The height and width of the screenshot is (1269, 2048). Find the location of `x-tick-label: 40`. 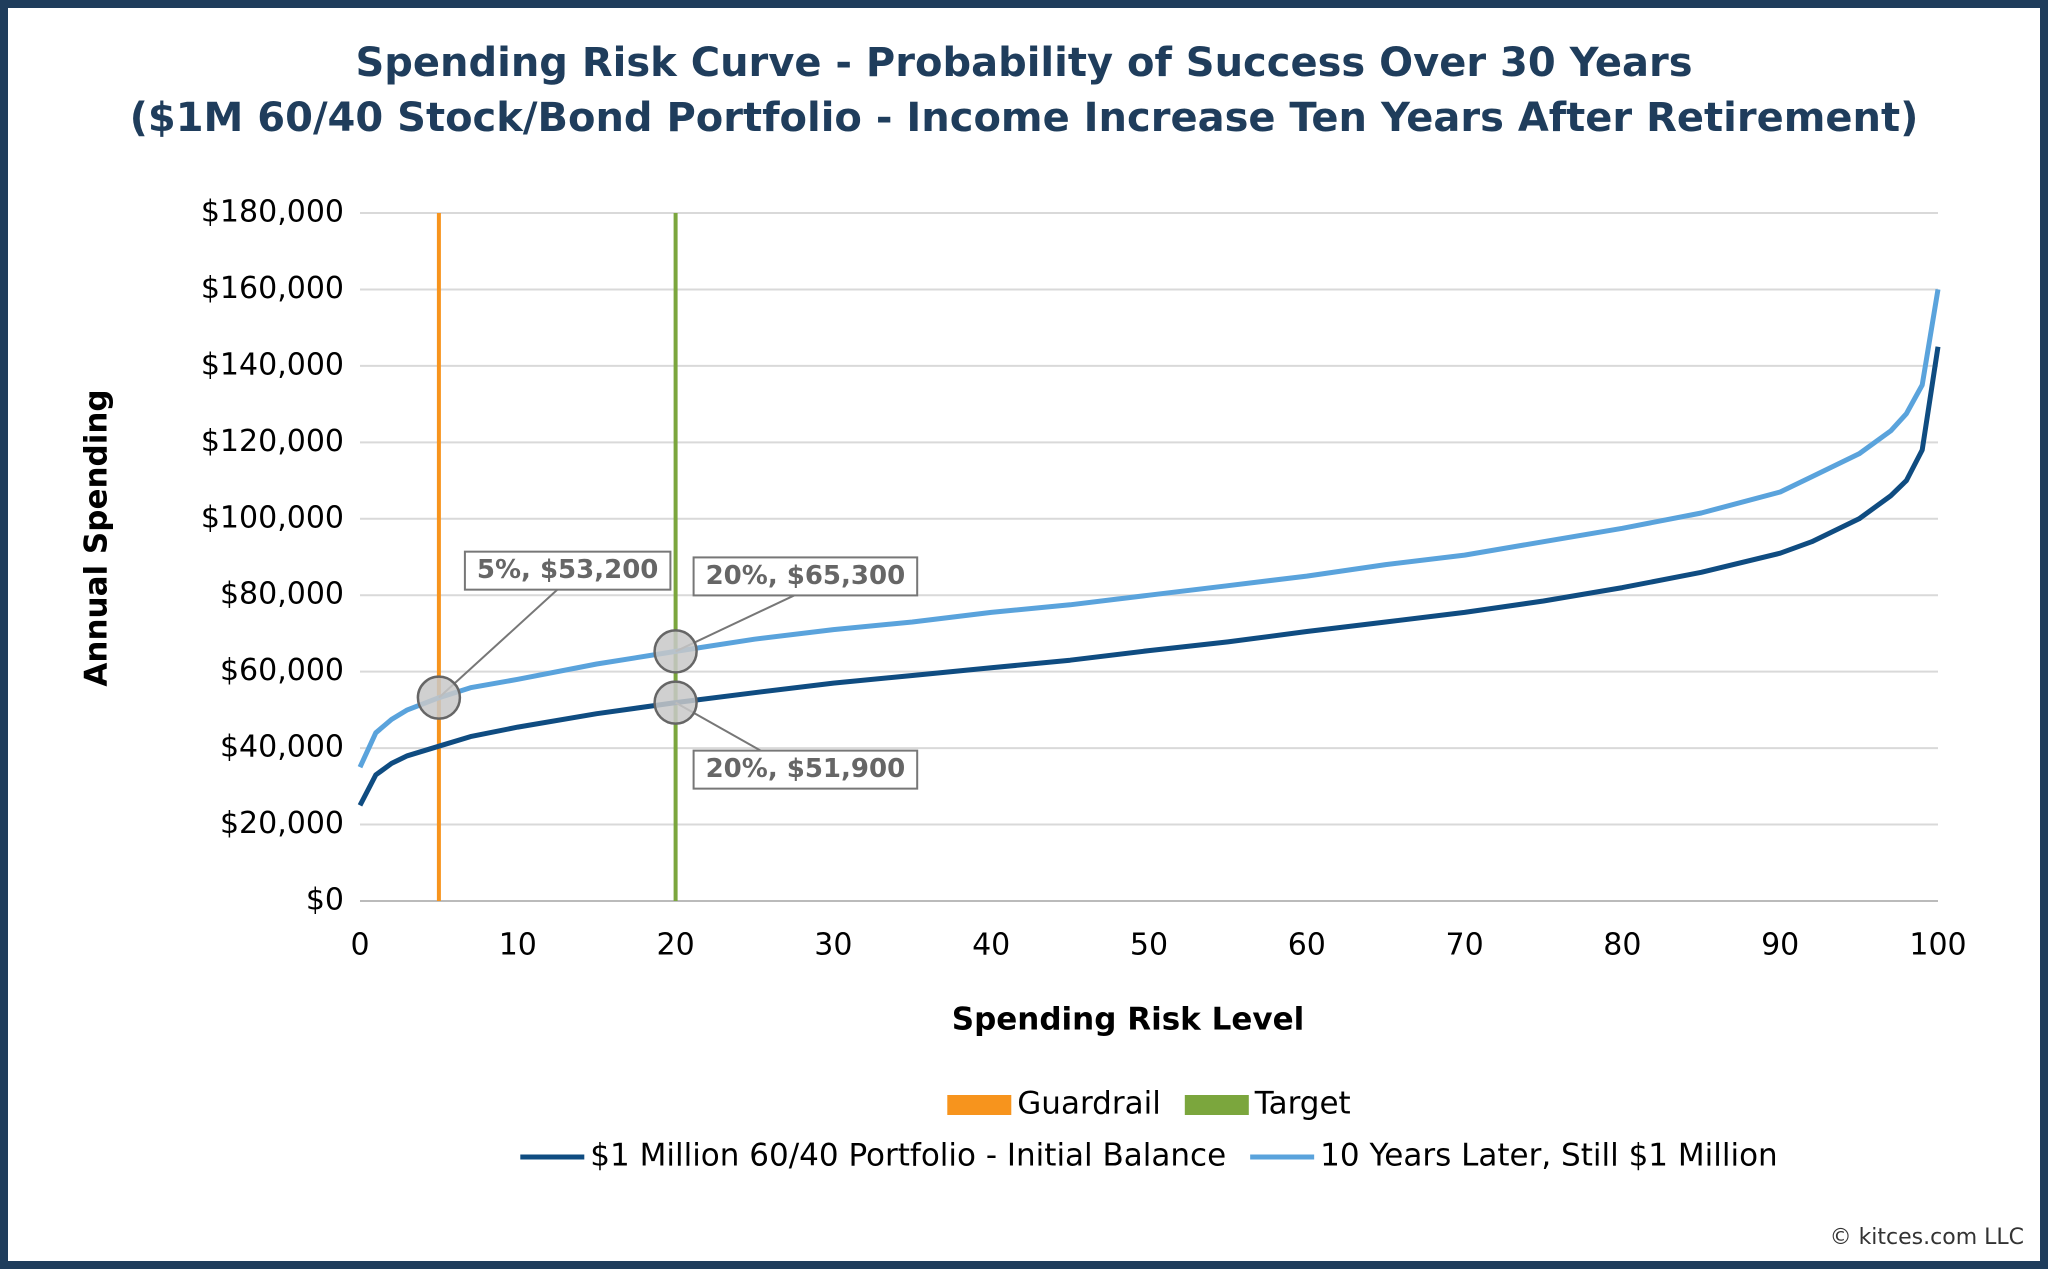

x-tick-label: 40 is located at coordinates (991, 945).